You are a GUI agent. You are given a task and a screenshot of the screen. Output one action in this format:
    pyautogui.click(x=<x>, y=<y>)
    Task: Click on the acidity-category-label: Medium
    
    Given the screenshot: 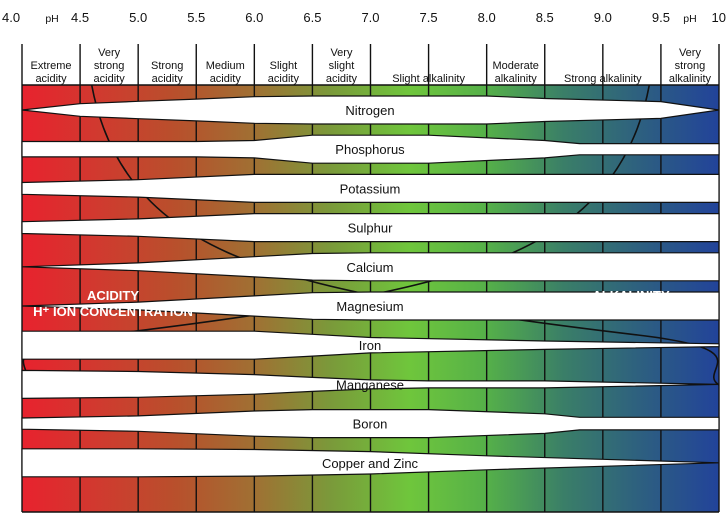 What is the action you would take?
    pyautogui.click(x=225, y=66)
    